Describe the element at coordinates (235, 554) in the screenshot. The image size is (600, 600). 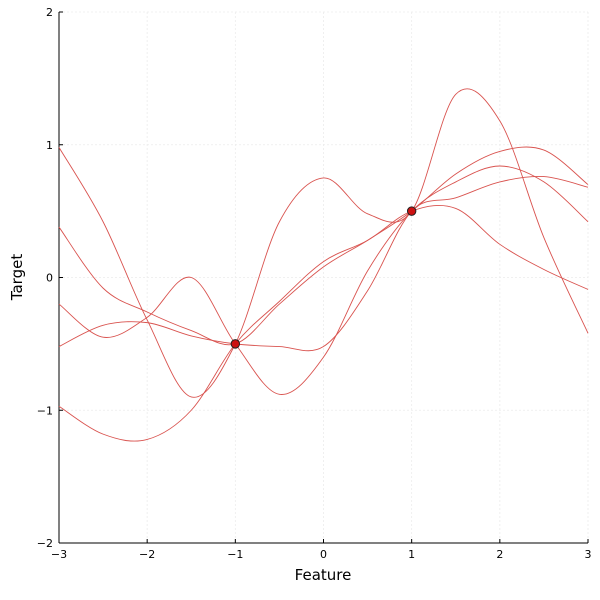
I see `x-tick-label: −1` at that location.